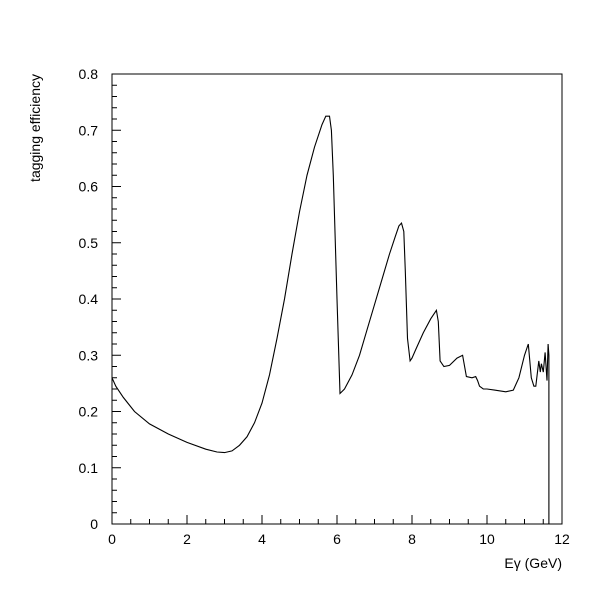 The width and height of the screenshot is (600, 600). What do you see at coordinates (262, 539) in the screenshot?
I see `x-tick-label: 4` at bounding box center [262, 539].